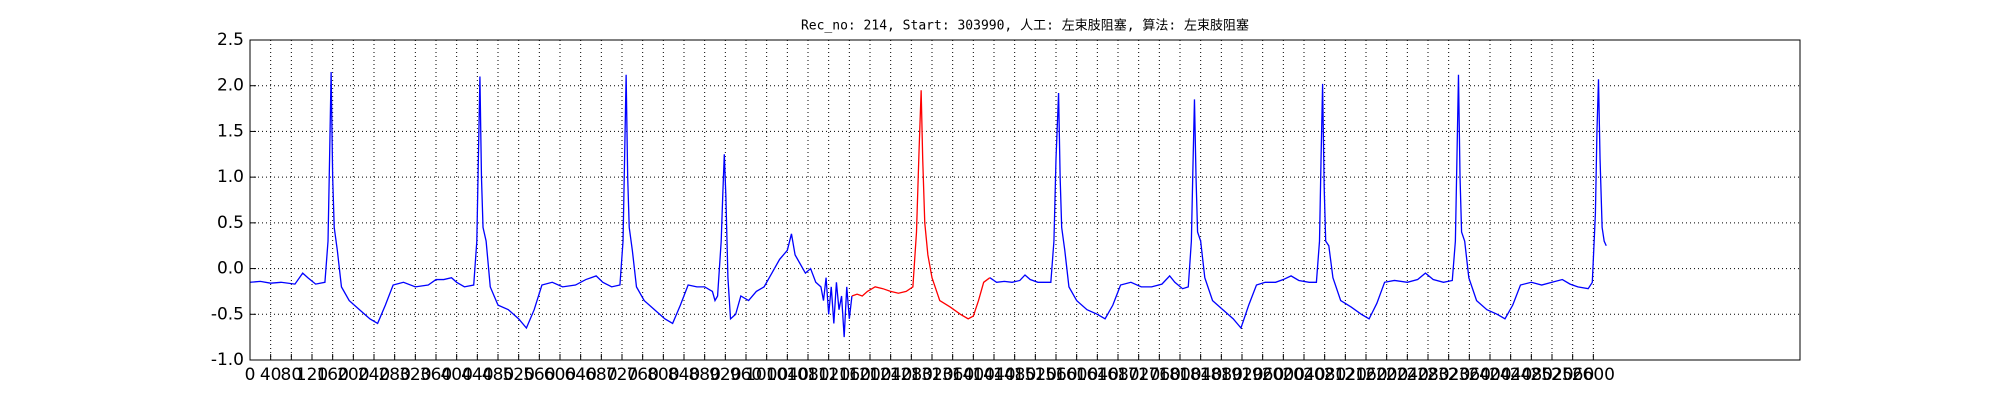  Describe the element at coordinates (312, 375) in the screenshot. I see `x-tick-label: 120` at that location.